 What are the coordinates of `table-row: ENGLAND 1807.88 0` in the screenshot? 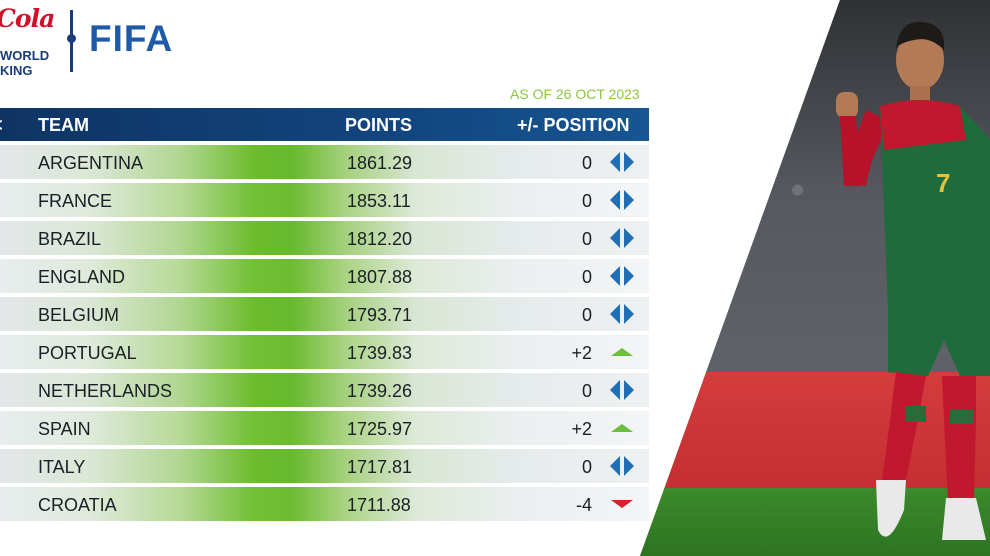 It's located at (324, 276).